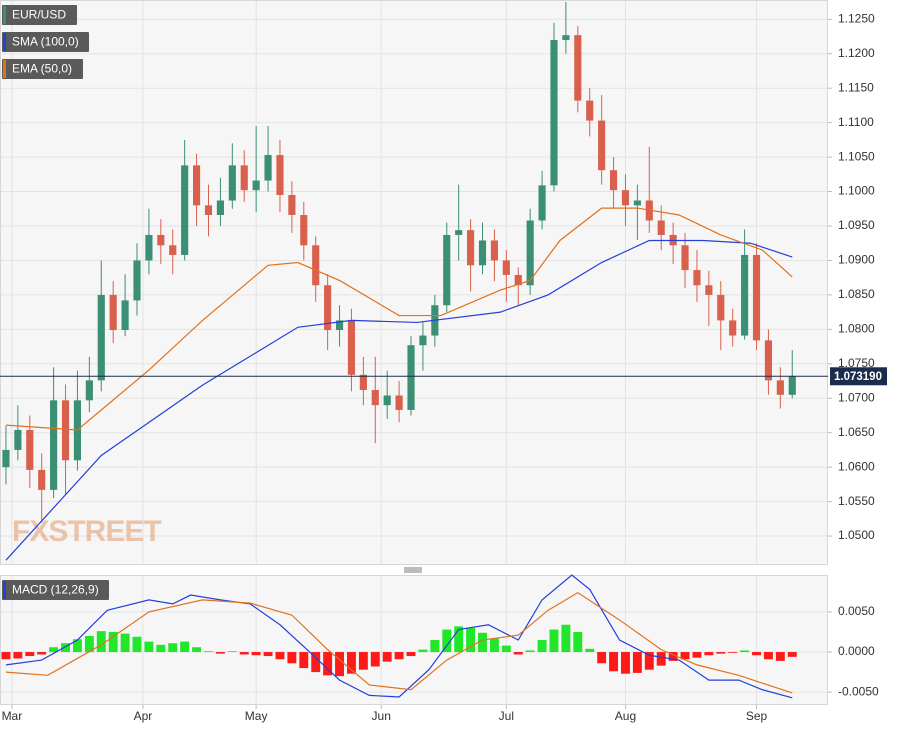 The image size is (898, 729). I want to click on y-tick-label: 1.0750, so click(856, 363).